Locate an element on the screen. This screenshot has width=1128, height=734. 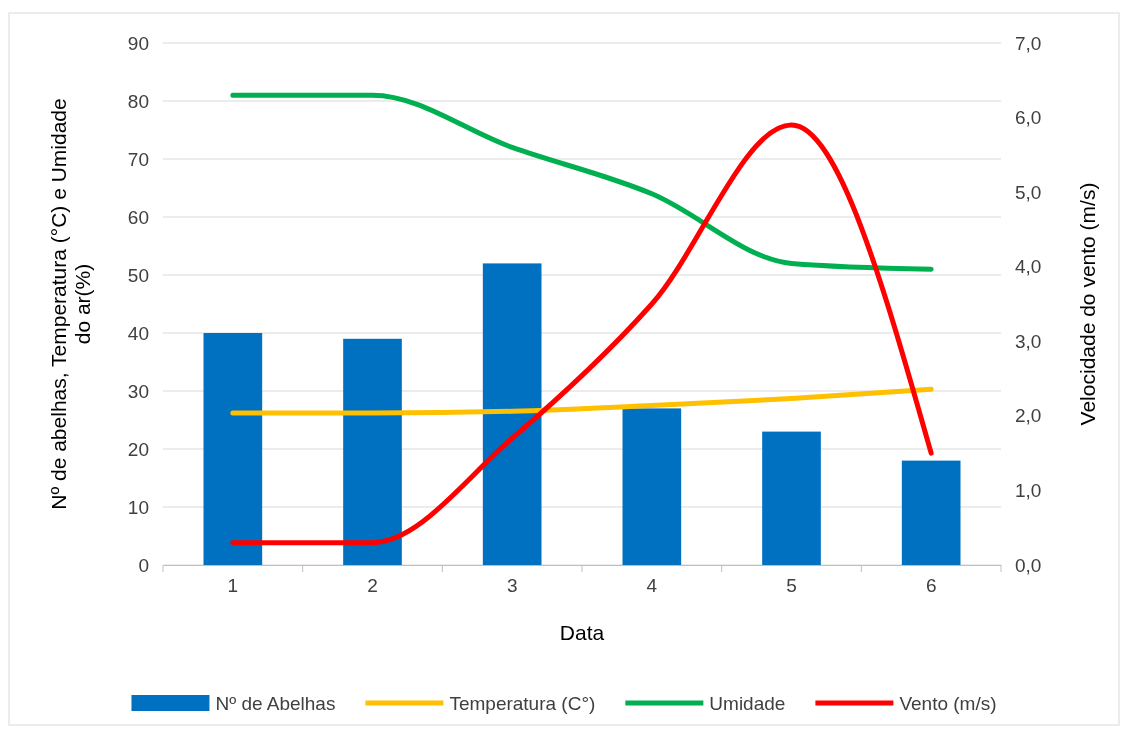
y2-tick-label: 2,0 is located at coordinates (1028, 416).